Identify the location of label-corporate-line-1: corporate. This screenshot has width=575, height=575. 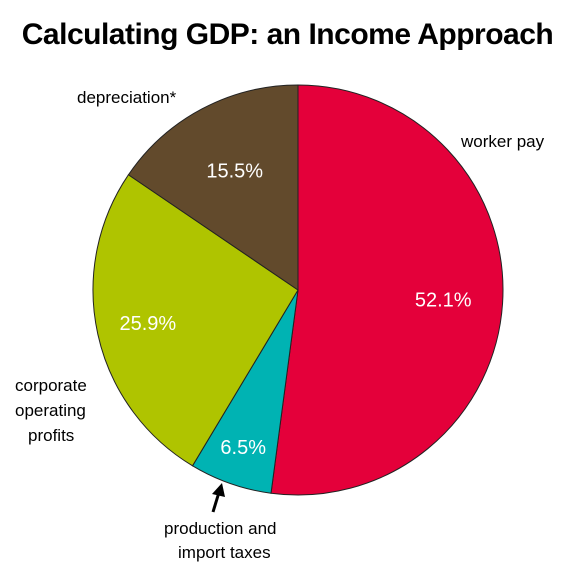
(51, 385).